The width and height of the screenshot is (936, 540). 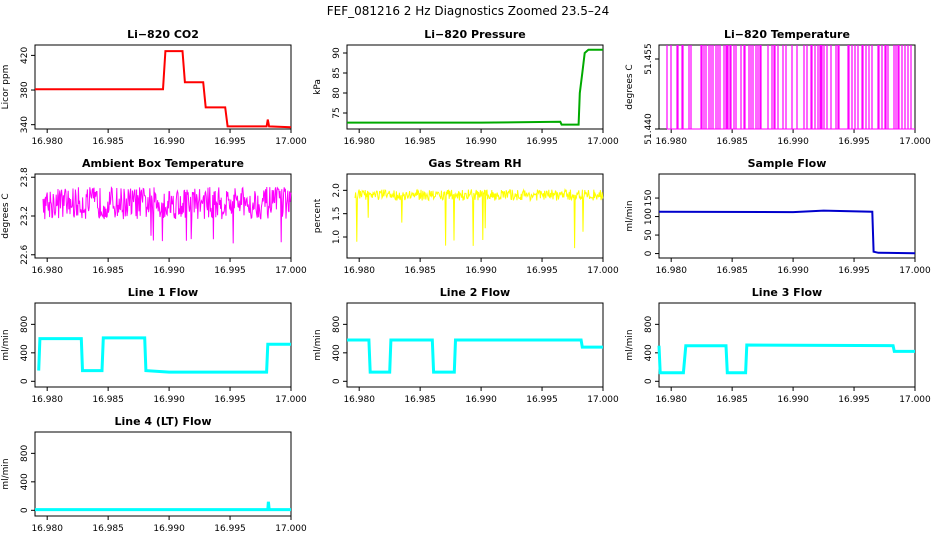 I want to click on y-tick-label: 2.0, so click(x=337, y=190).